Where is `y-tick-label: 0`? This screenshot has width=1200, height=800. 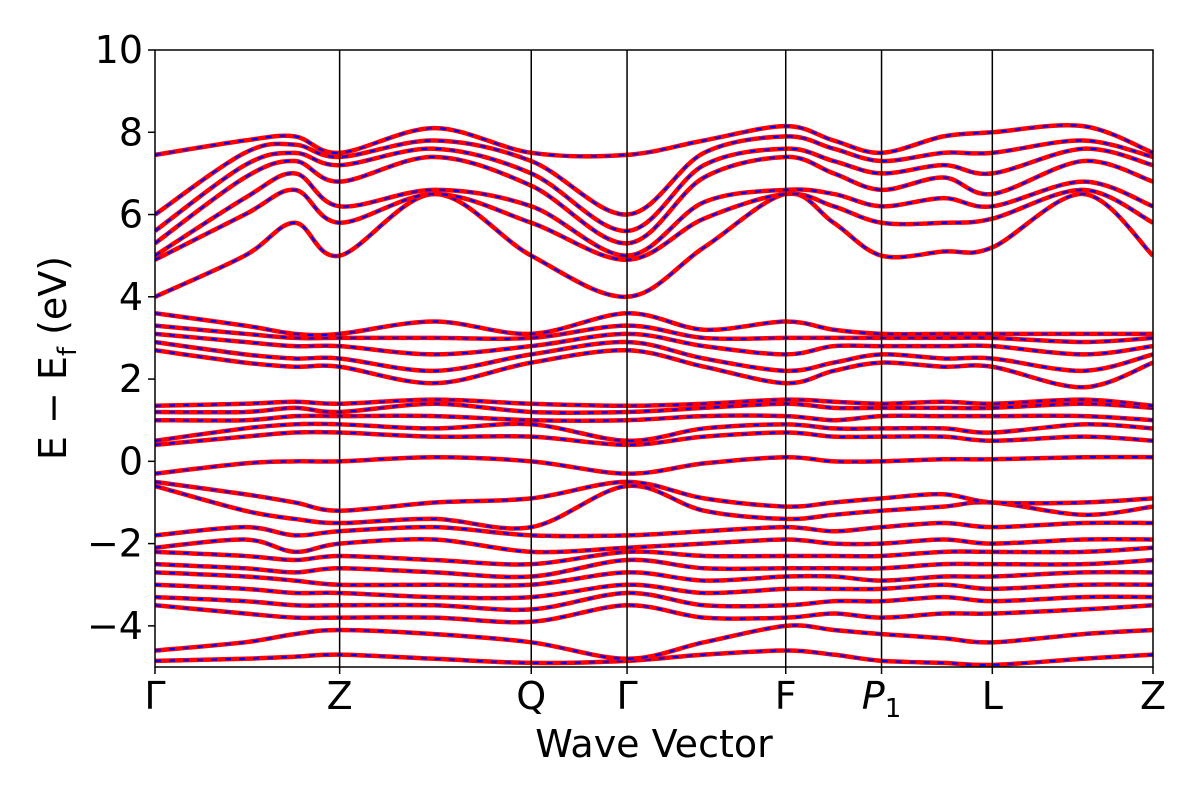 y-tick-label: 0 is located at coordinates (131, 461).